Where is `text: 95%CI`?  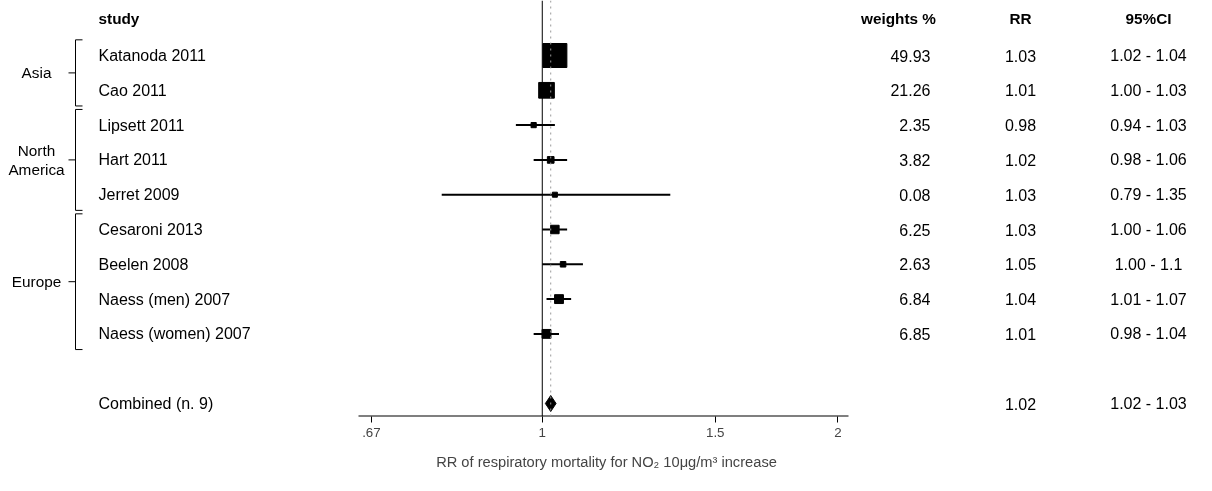 text: 95%CI is located at coordinates (1148, 18).